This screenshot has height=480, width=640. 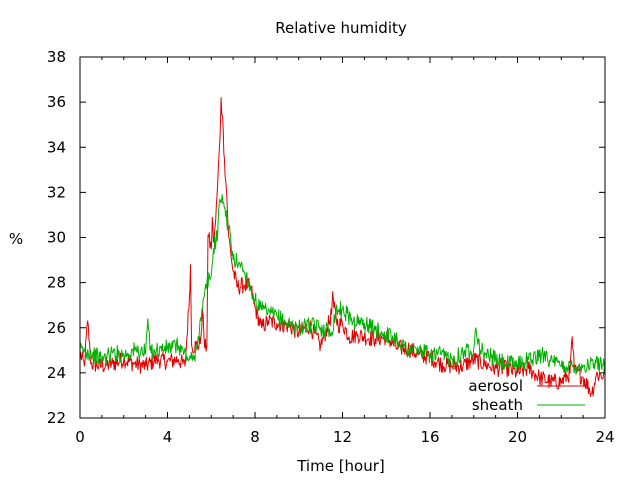 I want to click on y-axis-label: %, so click(x=16, y=239).